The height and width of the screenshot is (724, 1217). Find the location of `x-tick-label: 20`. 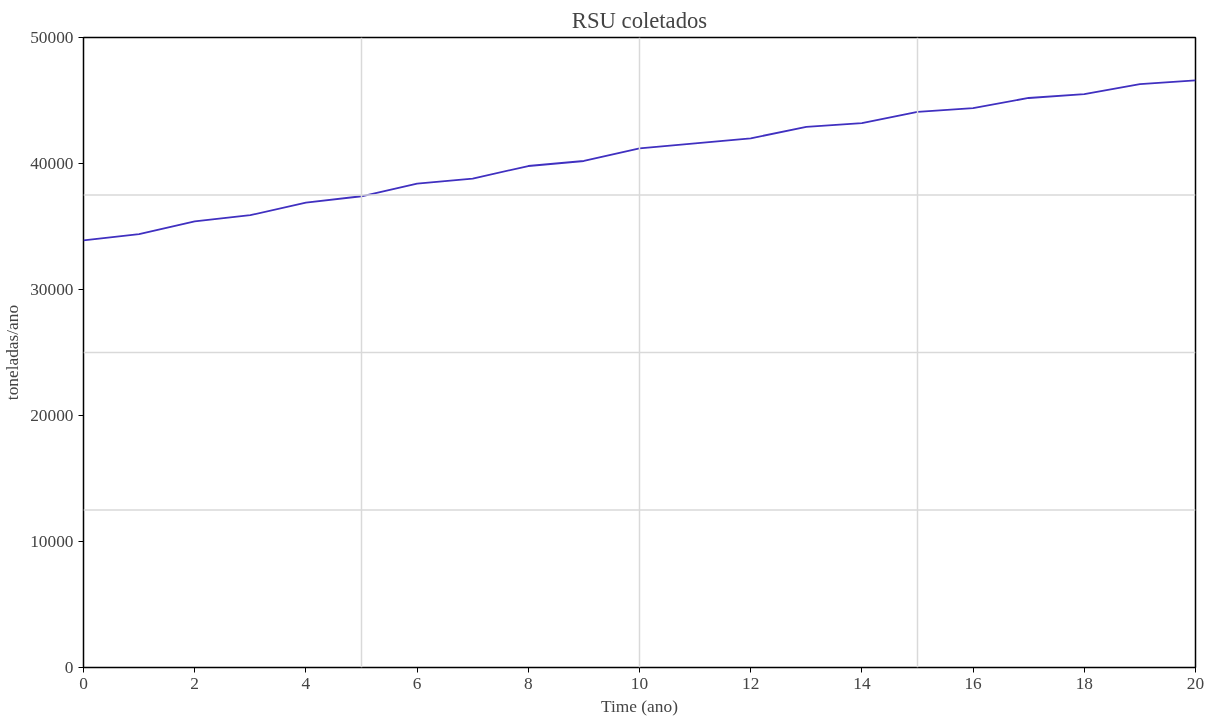

x-tick-label: 20 is located at coordinates (1195, 683).